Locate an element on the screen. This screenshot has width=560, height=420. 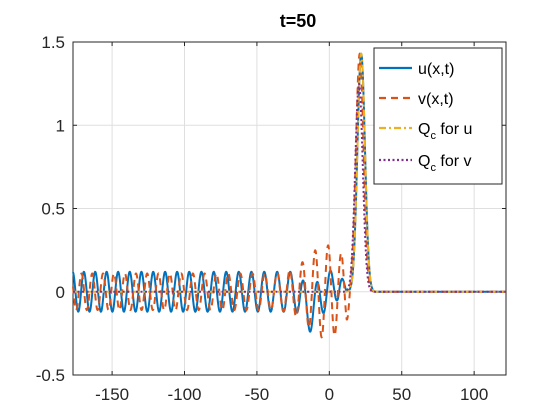
legend: u(x,t) v(x,t) Qc for u Qc for v is located at coordinates (438, 116).